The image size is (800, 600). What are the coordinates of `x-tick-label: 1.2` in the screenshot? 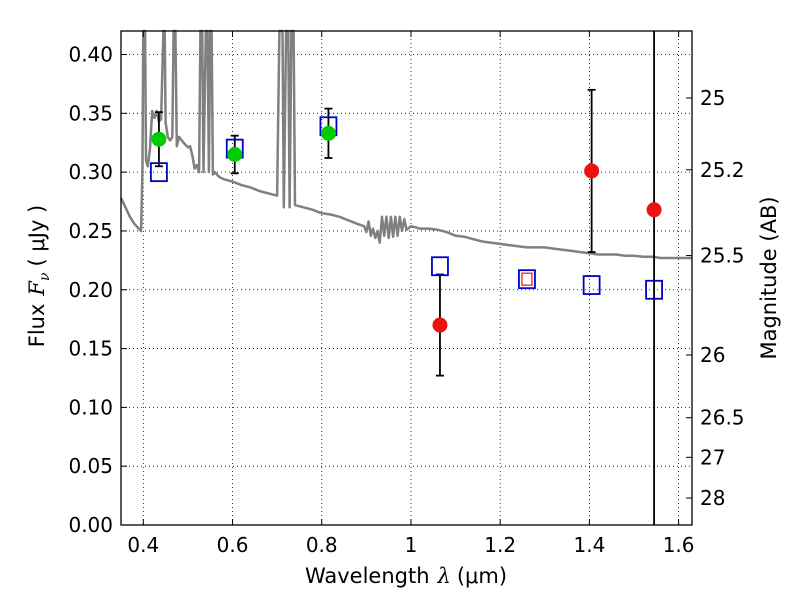 It's located at (500, 545).